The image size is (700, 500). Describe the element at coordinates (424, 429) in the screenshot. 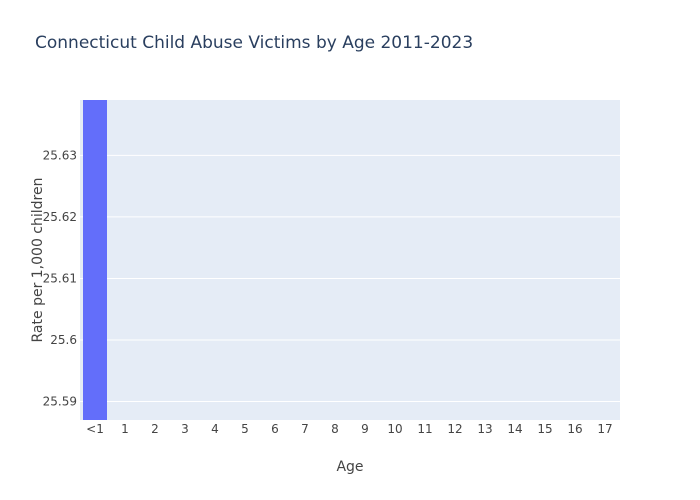

I see `x-tick-label: 11` at that location.